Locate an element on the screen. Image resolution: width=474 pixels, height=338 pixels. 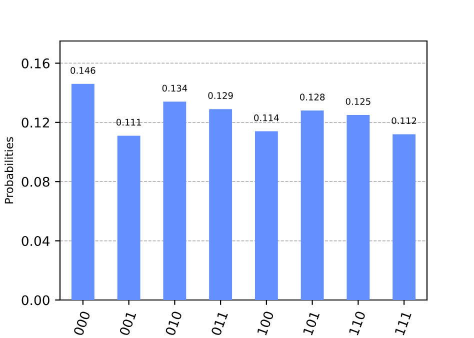
x-tick-label: 111 is located at coordinates (403, 323).